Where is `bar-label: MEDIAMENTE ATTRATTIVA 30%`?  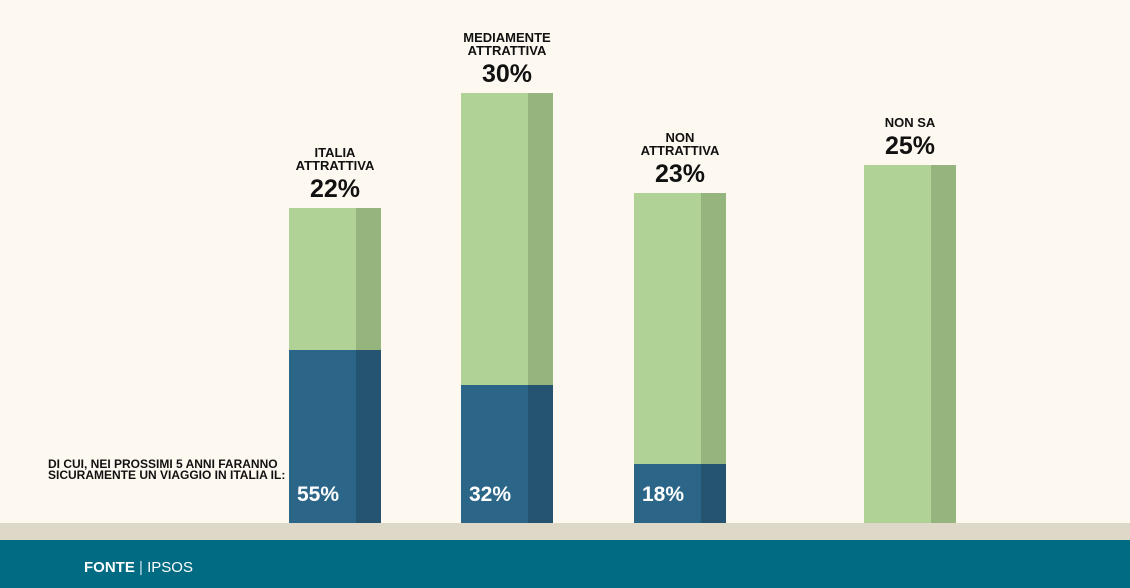
bar-label: MEDIAMENTE ATTRATTIVA 30% is located at coordinates (507, 60).